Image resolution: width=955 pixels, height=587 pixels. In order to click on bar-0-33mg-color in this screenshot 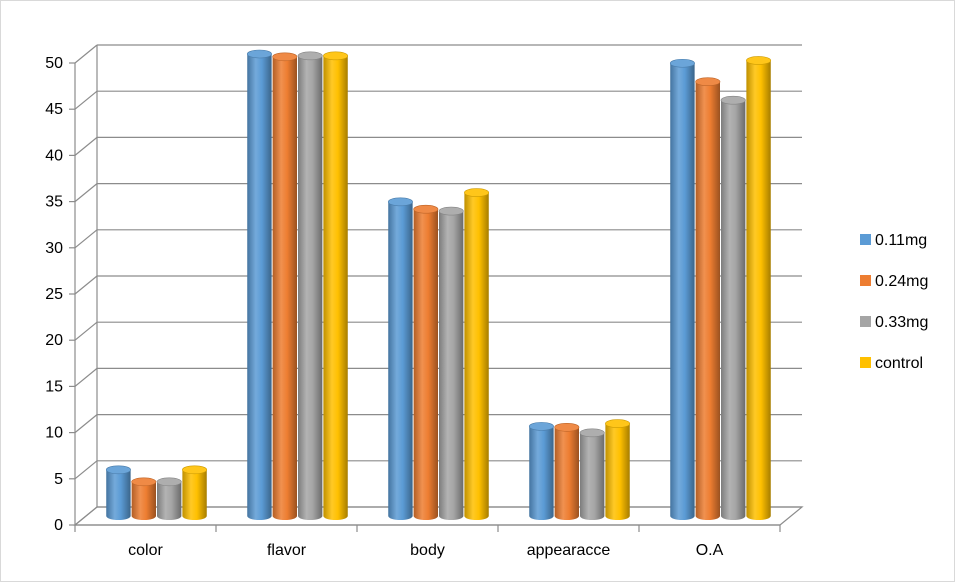, I will do `click(169, 498)`.